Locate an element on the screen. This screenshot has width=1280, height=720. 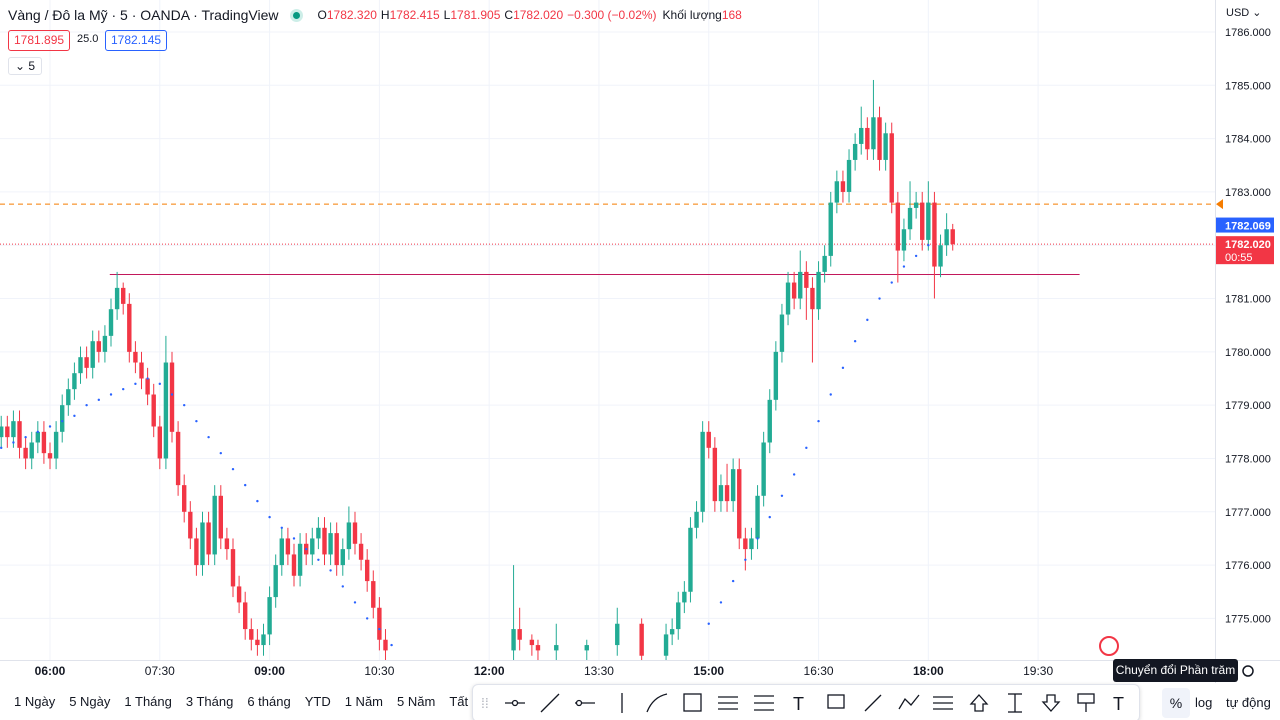
x-tick-label: 15:00 is located at coordinates (708, 671).